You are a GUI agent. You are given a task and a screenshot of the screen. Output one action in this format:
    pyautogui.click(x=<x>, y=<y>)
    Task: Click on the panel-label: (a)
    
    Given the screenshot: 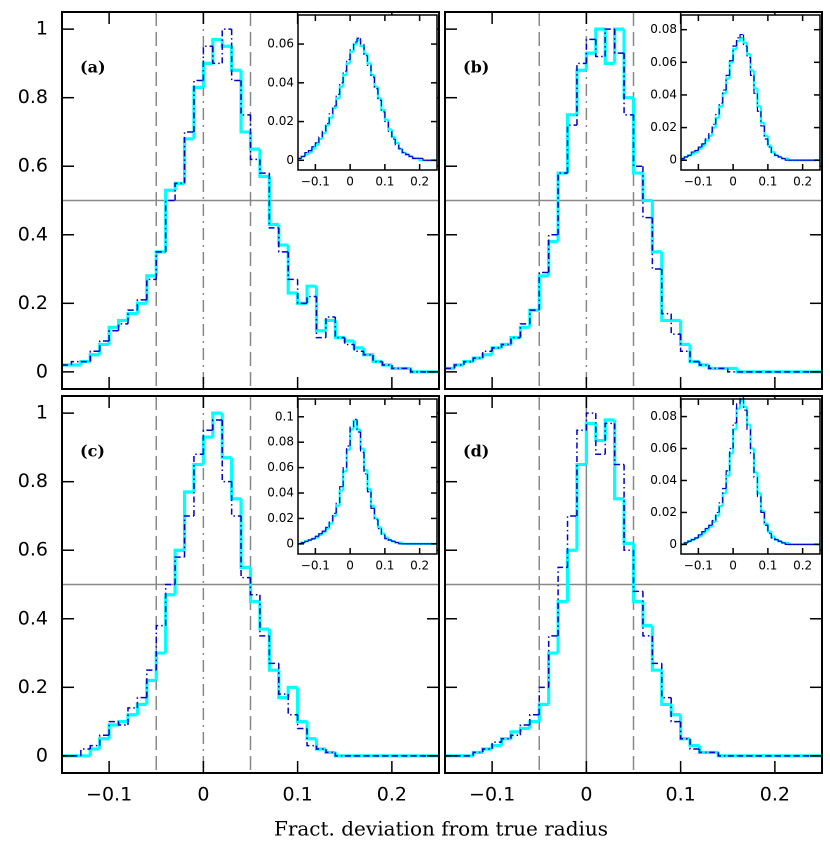 What is the action you would take?
    pyautogui.click(x=93, y=67)
    